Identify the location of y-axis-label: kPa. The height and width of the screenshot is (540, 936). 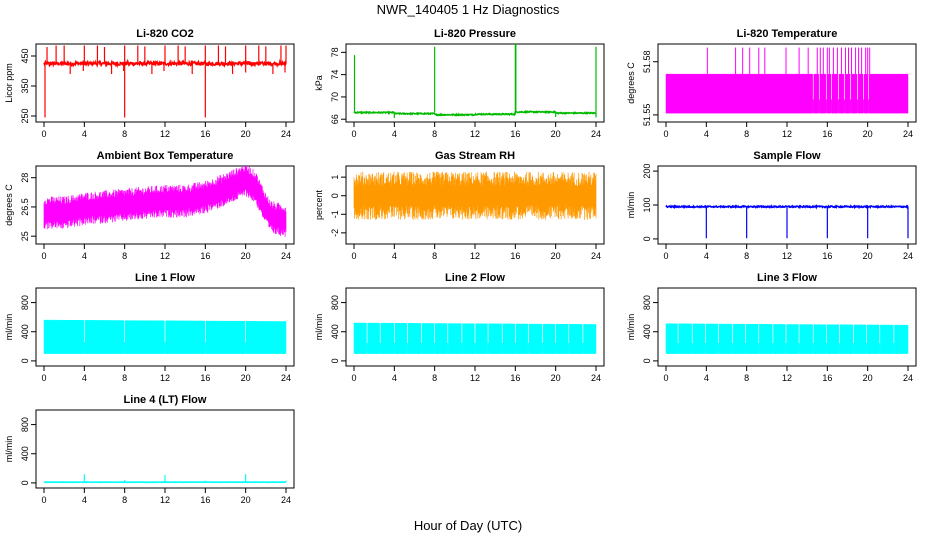
(319, 83).